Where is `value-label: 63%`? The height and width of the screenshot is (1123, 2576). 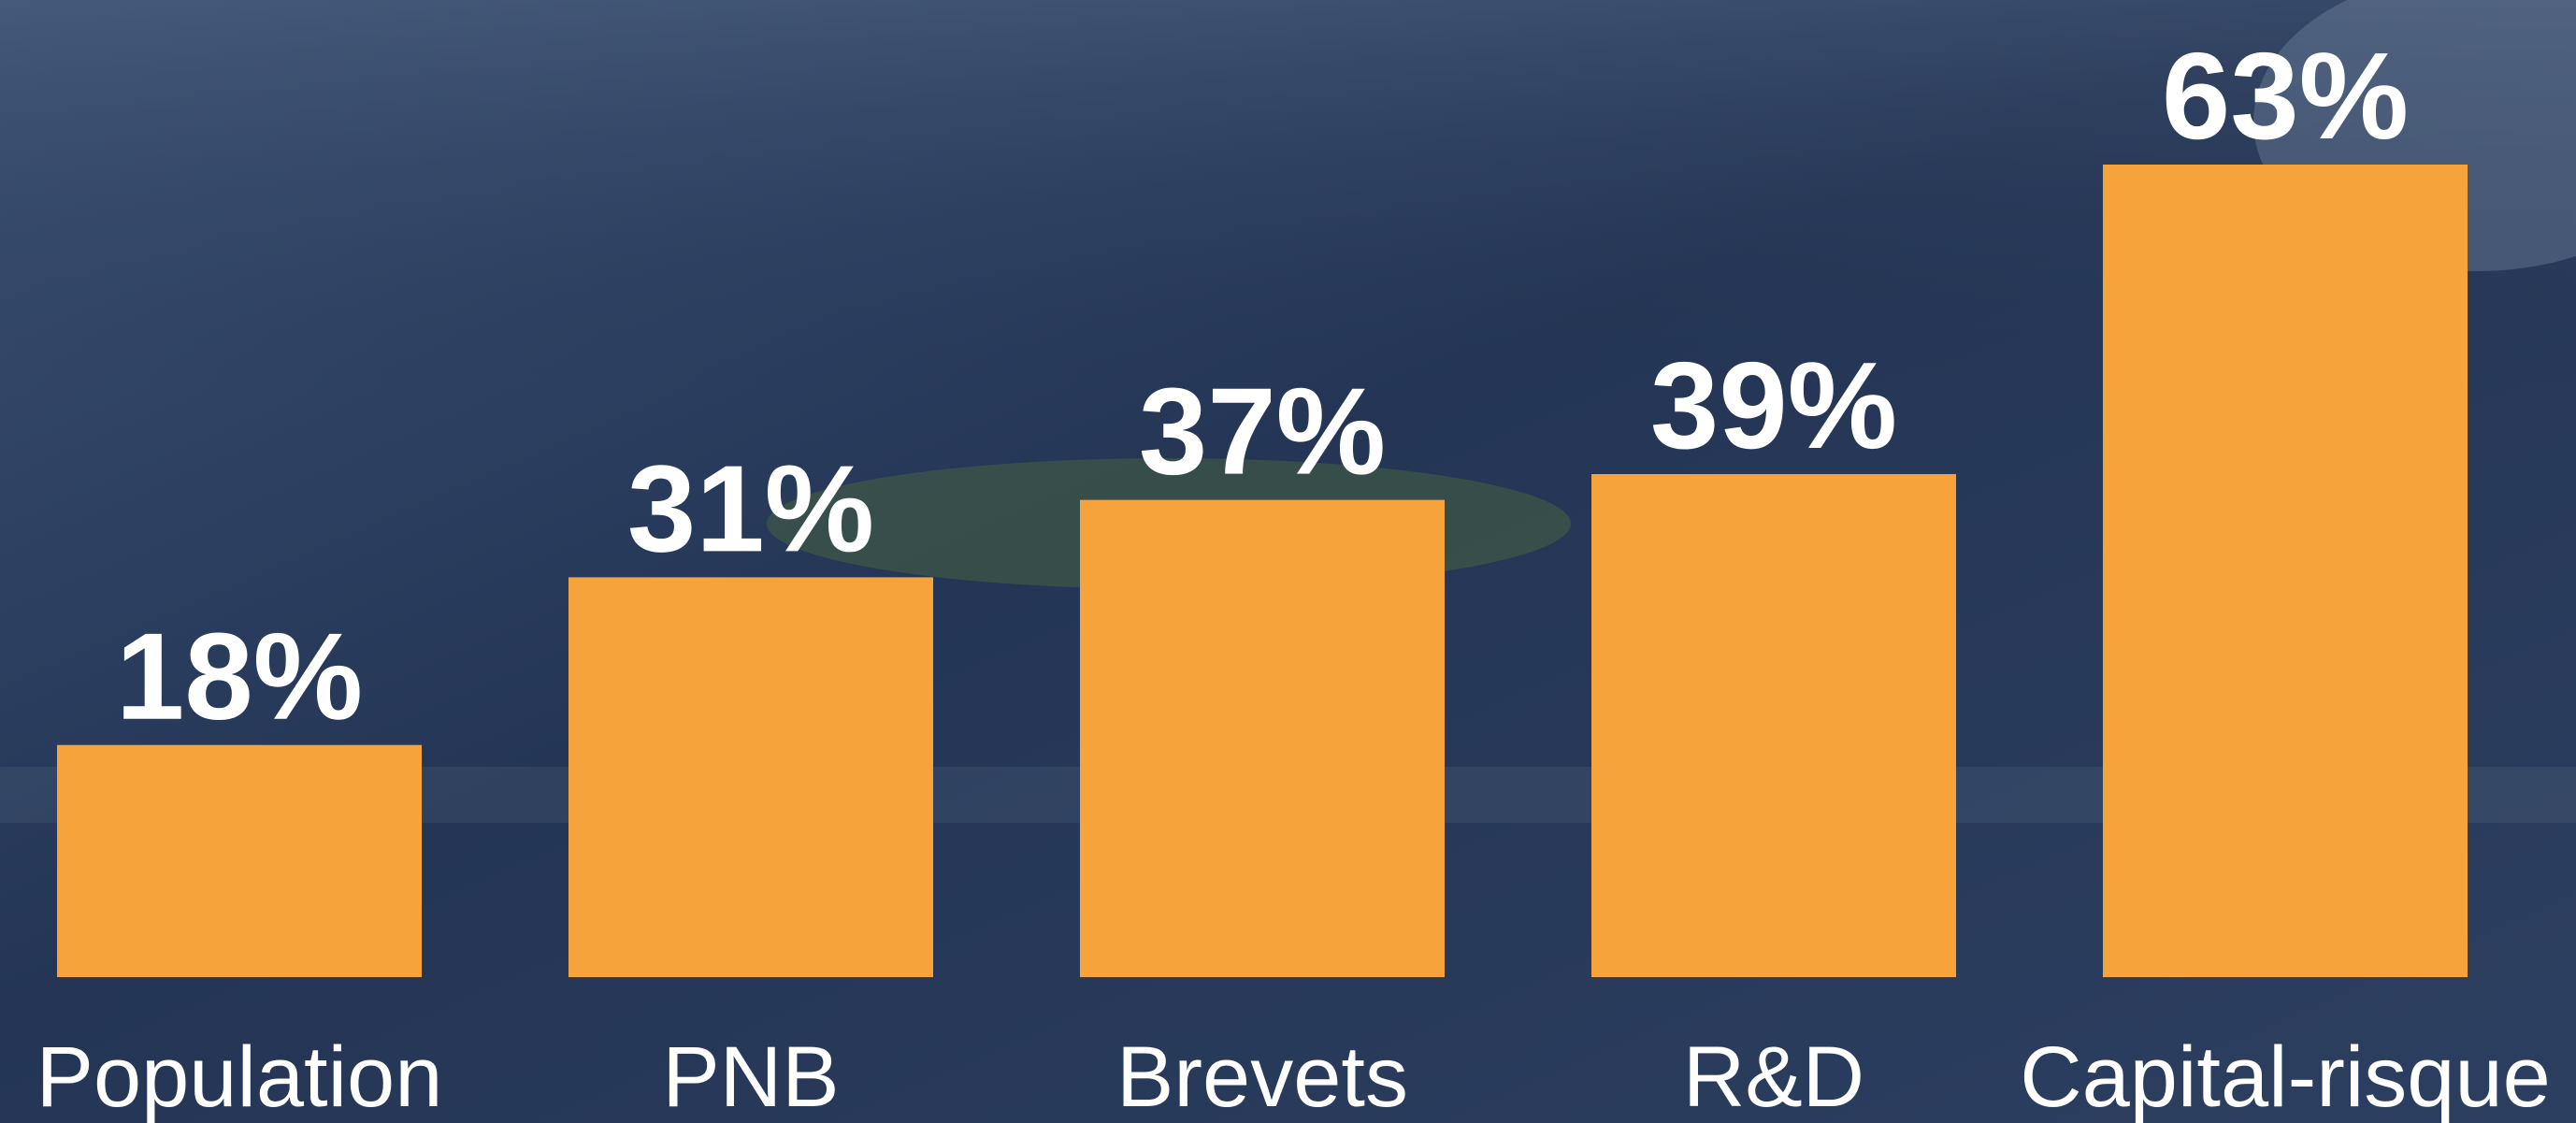
value-label: 63% is located at coordinates (2286, 96).